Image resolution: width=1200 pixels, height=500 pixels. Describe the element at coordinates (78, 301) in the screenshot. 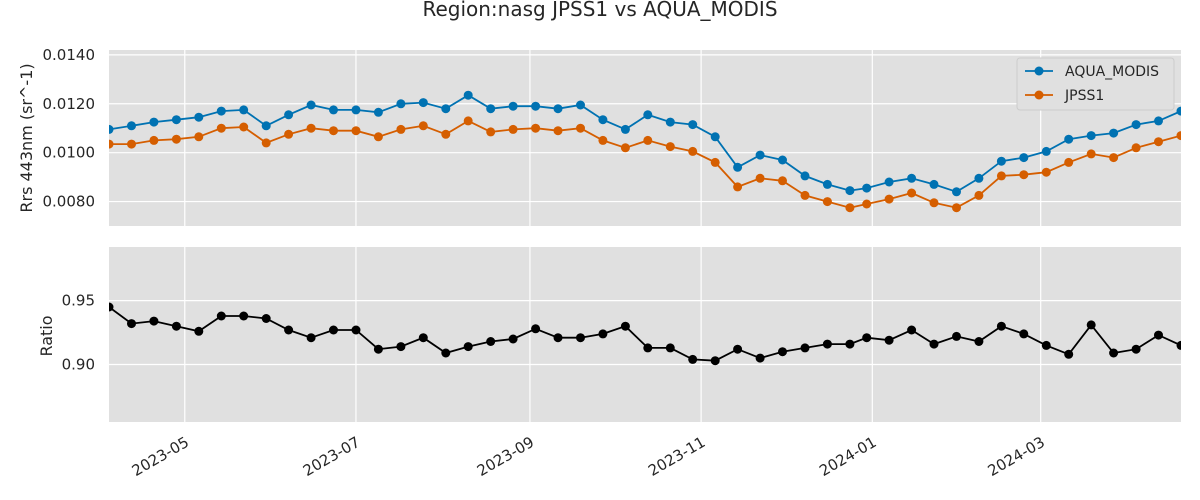

I see `bottom-y-tick-label: 0.95` at that location.